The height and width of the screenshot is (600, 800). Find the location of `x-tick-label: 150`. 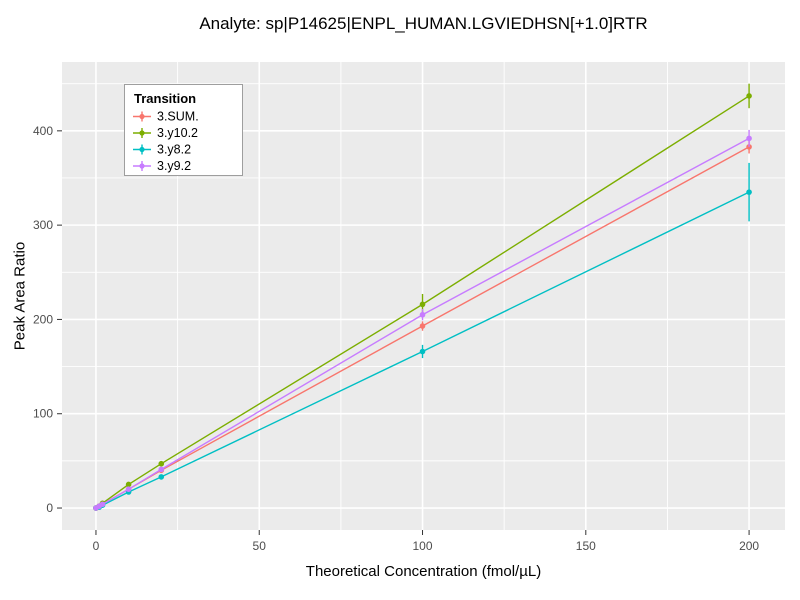

x-tick-label: 150 is located at coordinates (586, 546).